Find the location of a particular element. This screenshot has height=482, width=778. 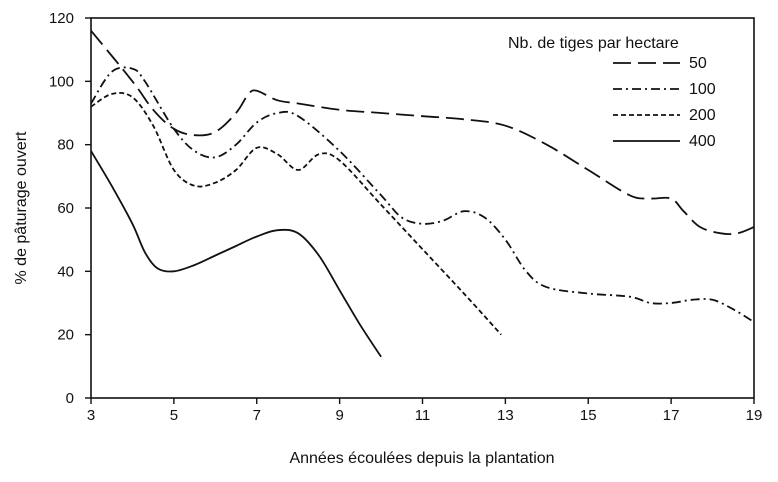

y-tick-label: 20 is located at coordinates (65, 335).